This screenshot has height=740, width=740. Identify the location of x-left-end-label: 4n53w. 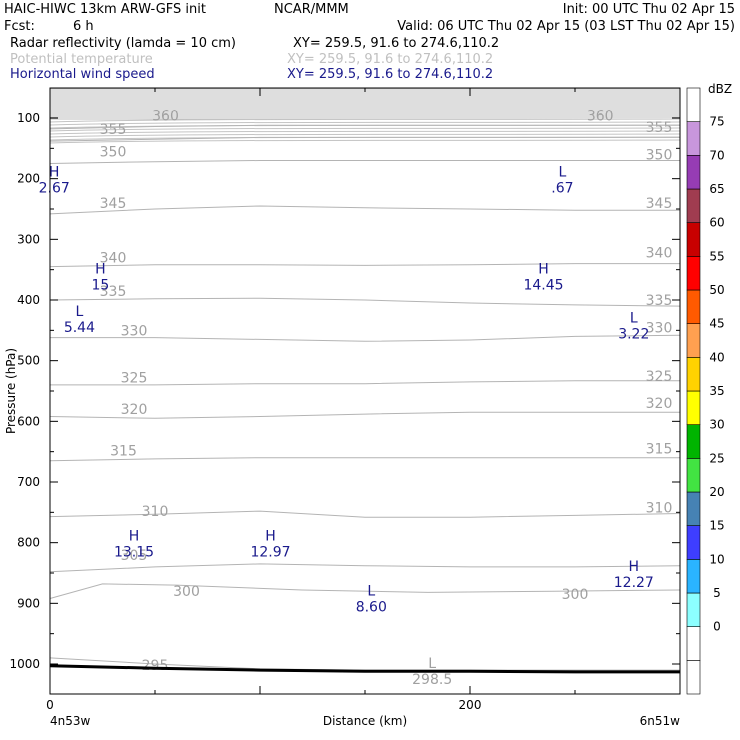
(70, 721).